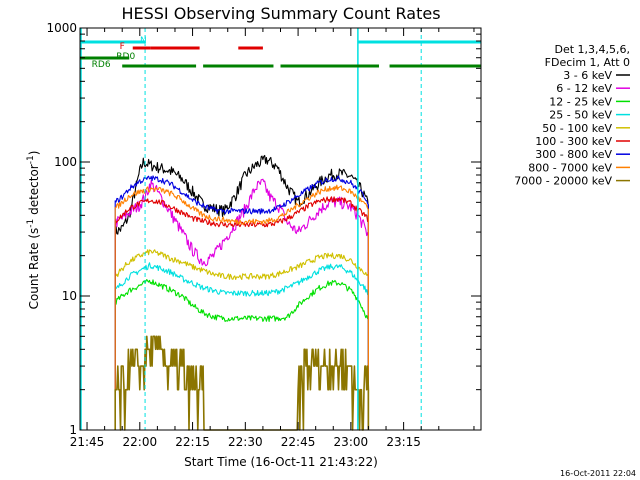 This screenshot has height=480, width=640. Describe the element at coordinates (573, 141) in the screenshot. I see `legend-label-5: 100 - 300 keV` at that location.